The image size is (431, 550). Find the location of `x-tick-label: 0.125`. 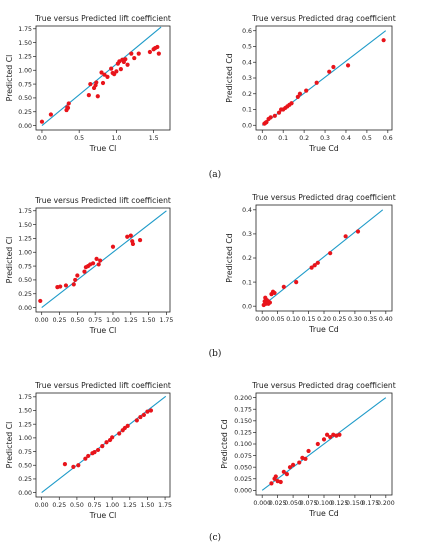

x-tick-label: 0.125 is located at coordinates (340, 503).